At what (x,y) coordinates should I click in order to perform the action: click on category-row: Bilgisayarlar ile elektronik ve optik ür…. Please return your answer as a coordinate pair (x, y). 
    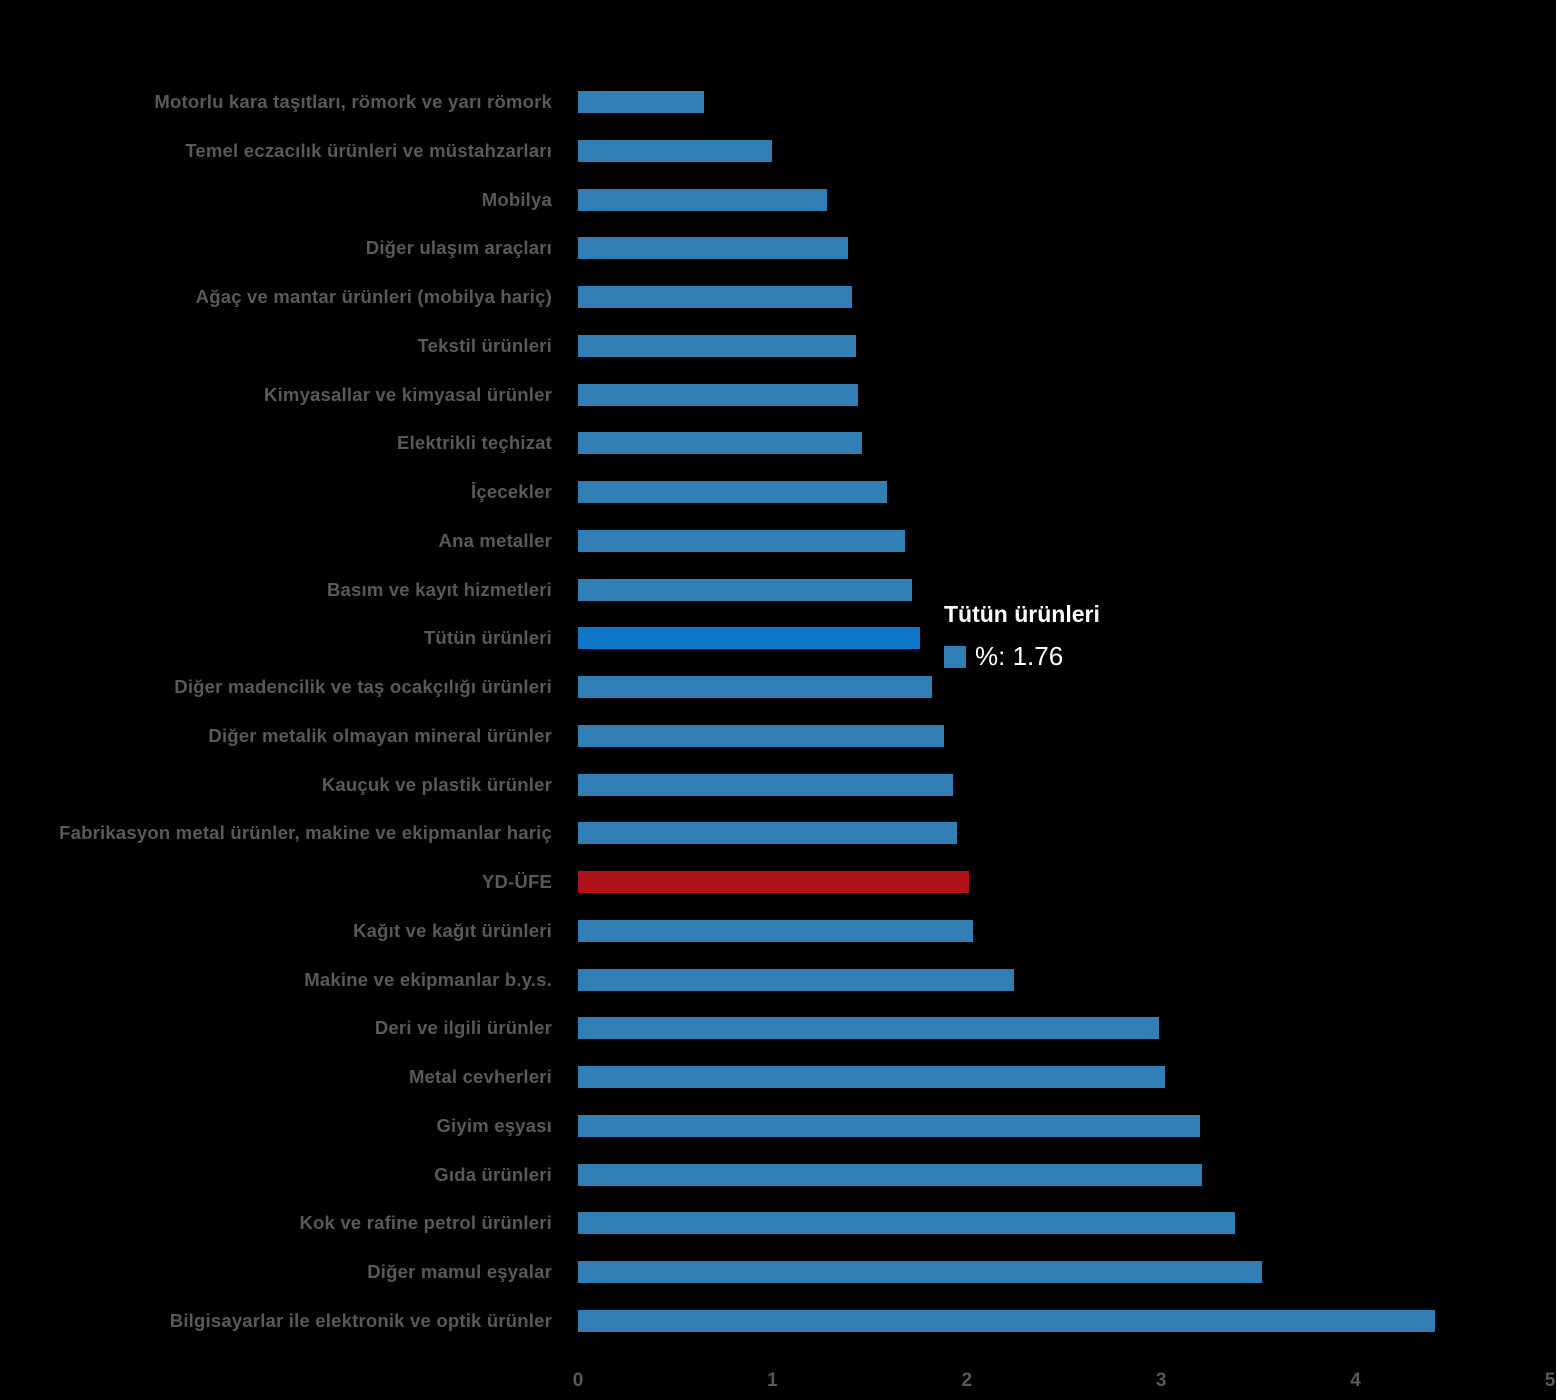
    Looking at the image, I should click on (778, 1320).